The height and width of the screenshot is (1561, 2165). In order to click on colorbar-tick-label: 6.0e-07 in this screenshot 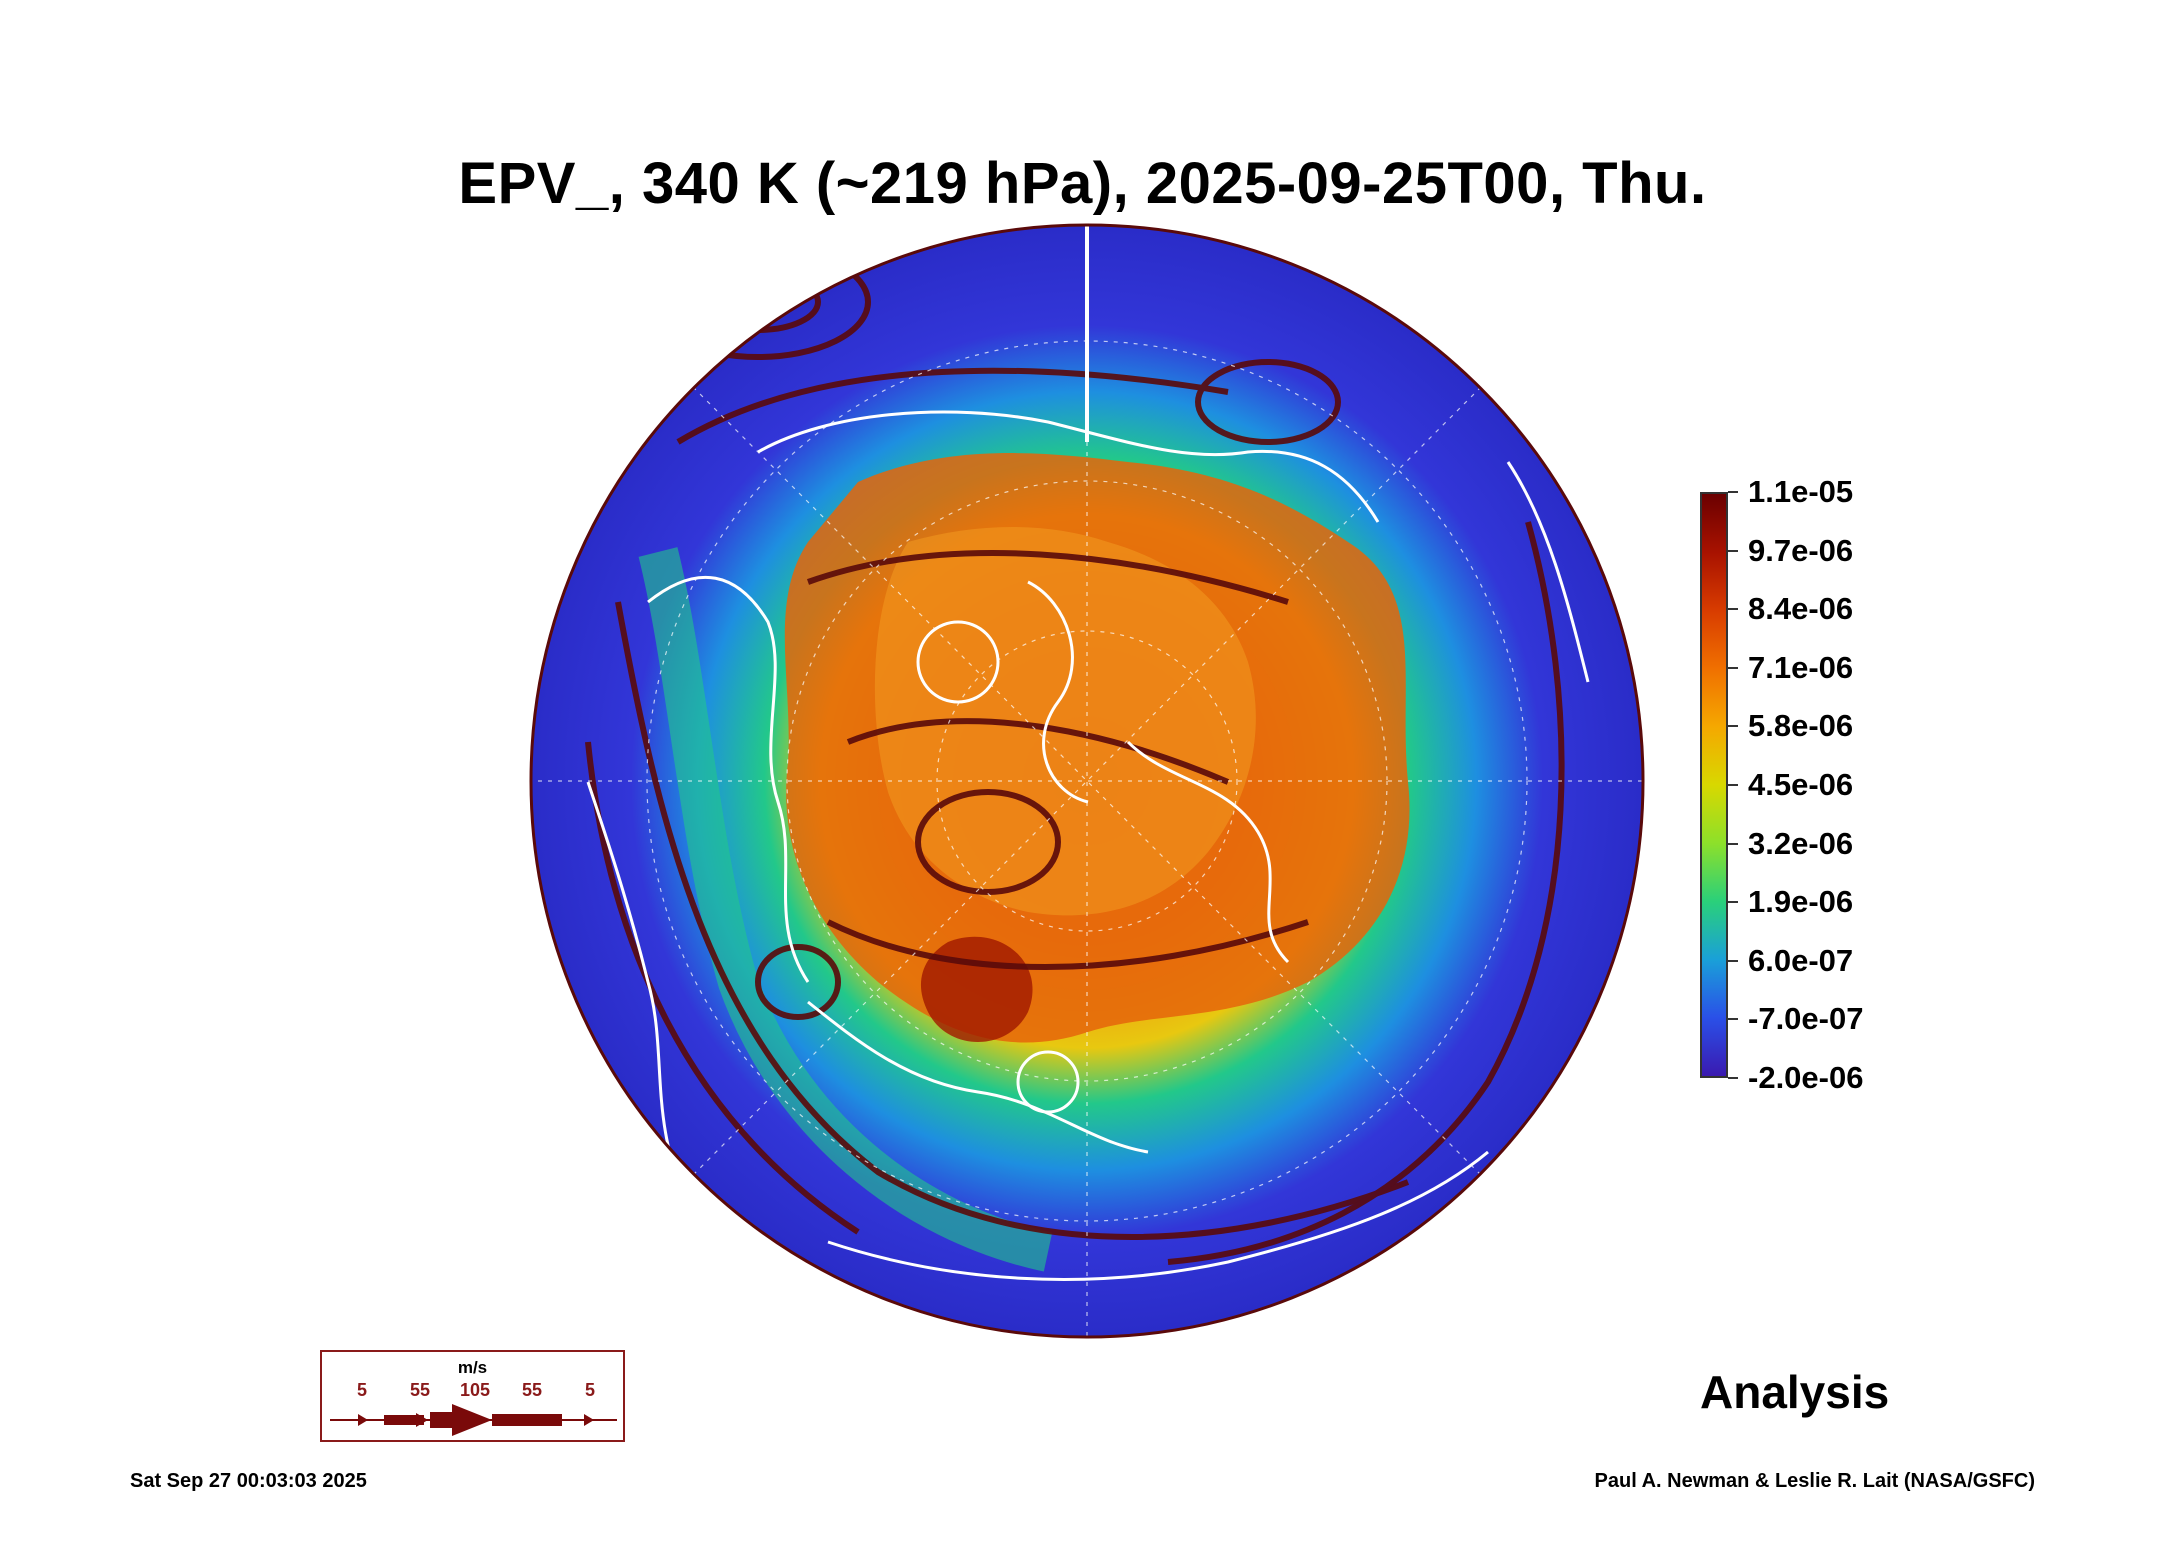, I will do `click(1801, 960)`.